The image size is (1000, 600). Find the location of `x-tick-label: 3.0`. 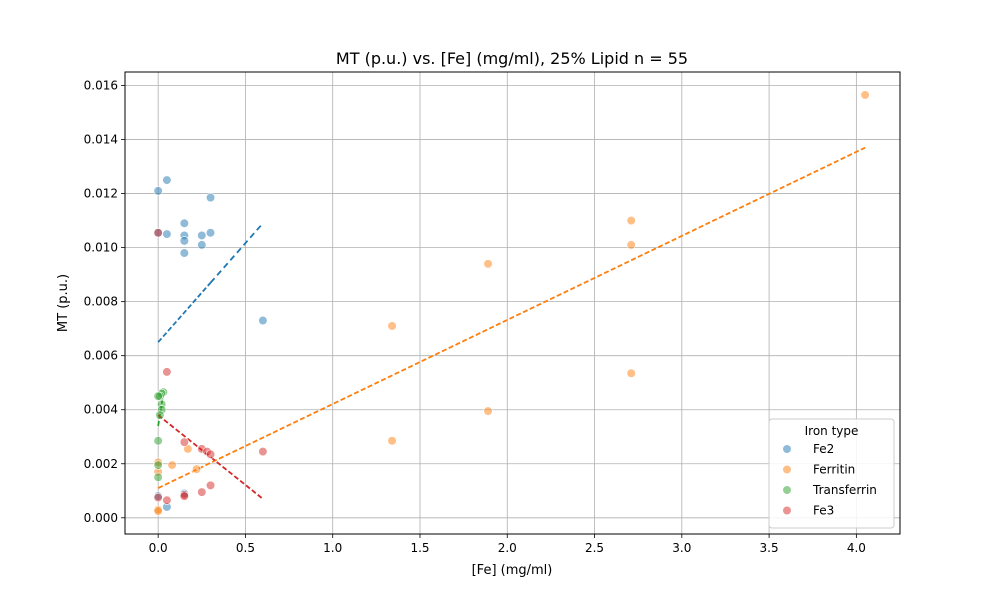

x-tick-label: 3.0 is located at coordinates (681, 548).